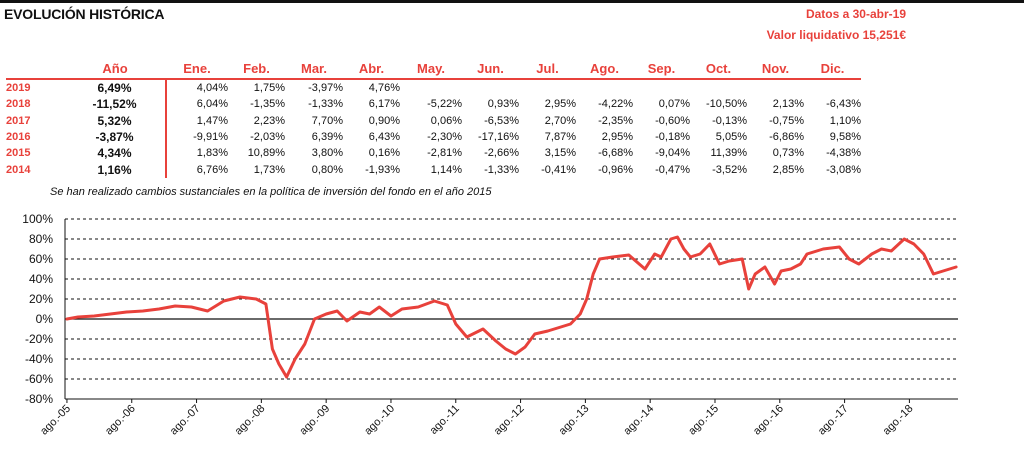 This screenshot has height=458, width=1024. Describe the element at coordinates (703, 420) in the screenshot. I see `x-tick-label: ago.-15` at that location.